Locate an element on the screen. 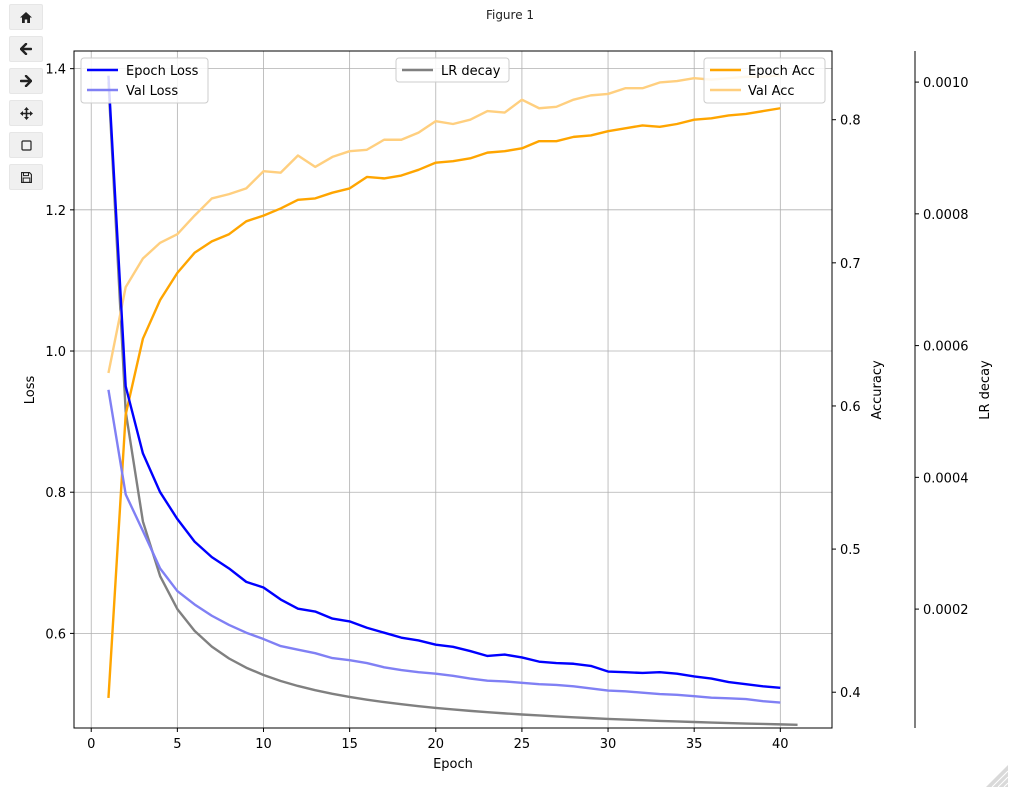 The image size is (1014, 791). home-button is located at coordinates (26, 17).